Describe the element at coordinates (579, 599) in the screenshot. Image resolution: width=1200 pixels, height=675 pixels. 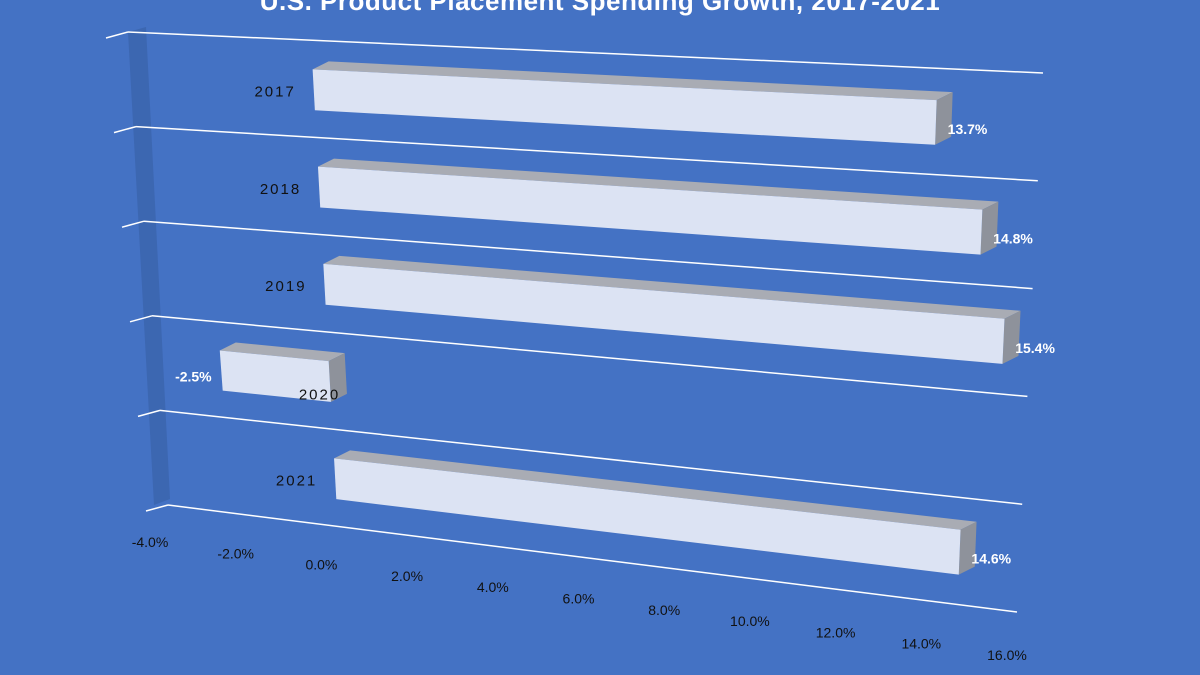
I see `x-tick-label: 6.0%` at that location.